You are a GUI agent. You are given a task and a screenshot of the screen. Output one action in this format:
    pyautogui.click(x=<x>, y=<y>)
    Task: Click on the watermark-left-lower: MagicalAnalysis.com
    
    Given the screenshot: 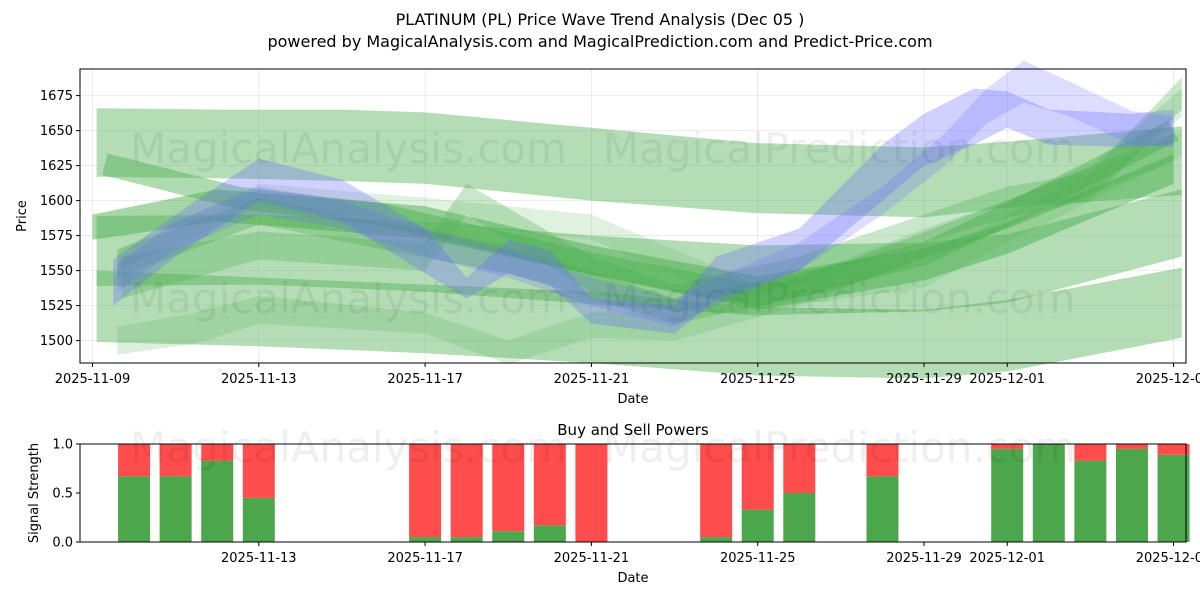 What is the action you would take?
    pyautogui.click(x=348, y=298)
    